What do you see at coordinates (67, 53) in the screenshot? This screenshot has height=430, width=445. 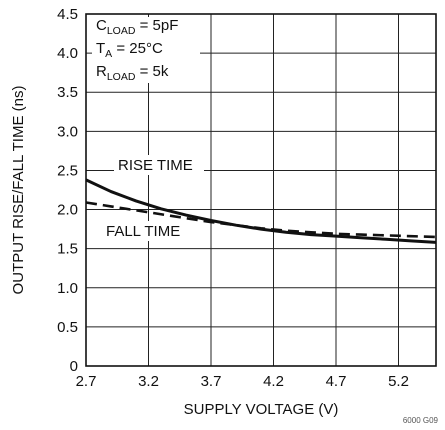 I see `y-tick-label: 4.0` at bounding box center [67, 53].